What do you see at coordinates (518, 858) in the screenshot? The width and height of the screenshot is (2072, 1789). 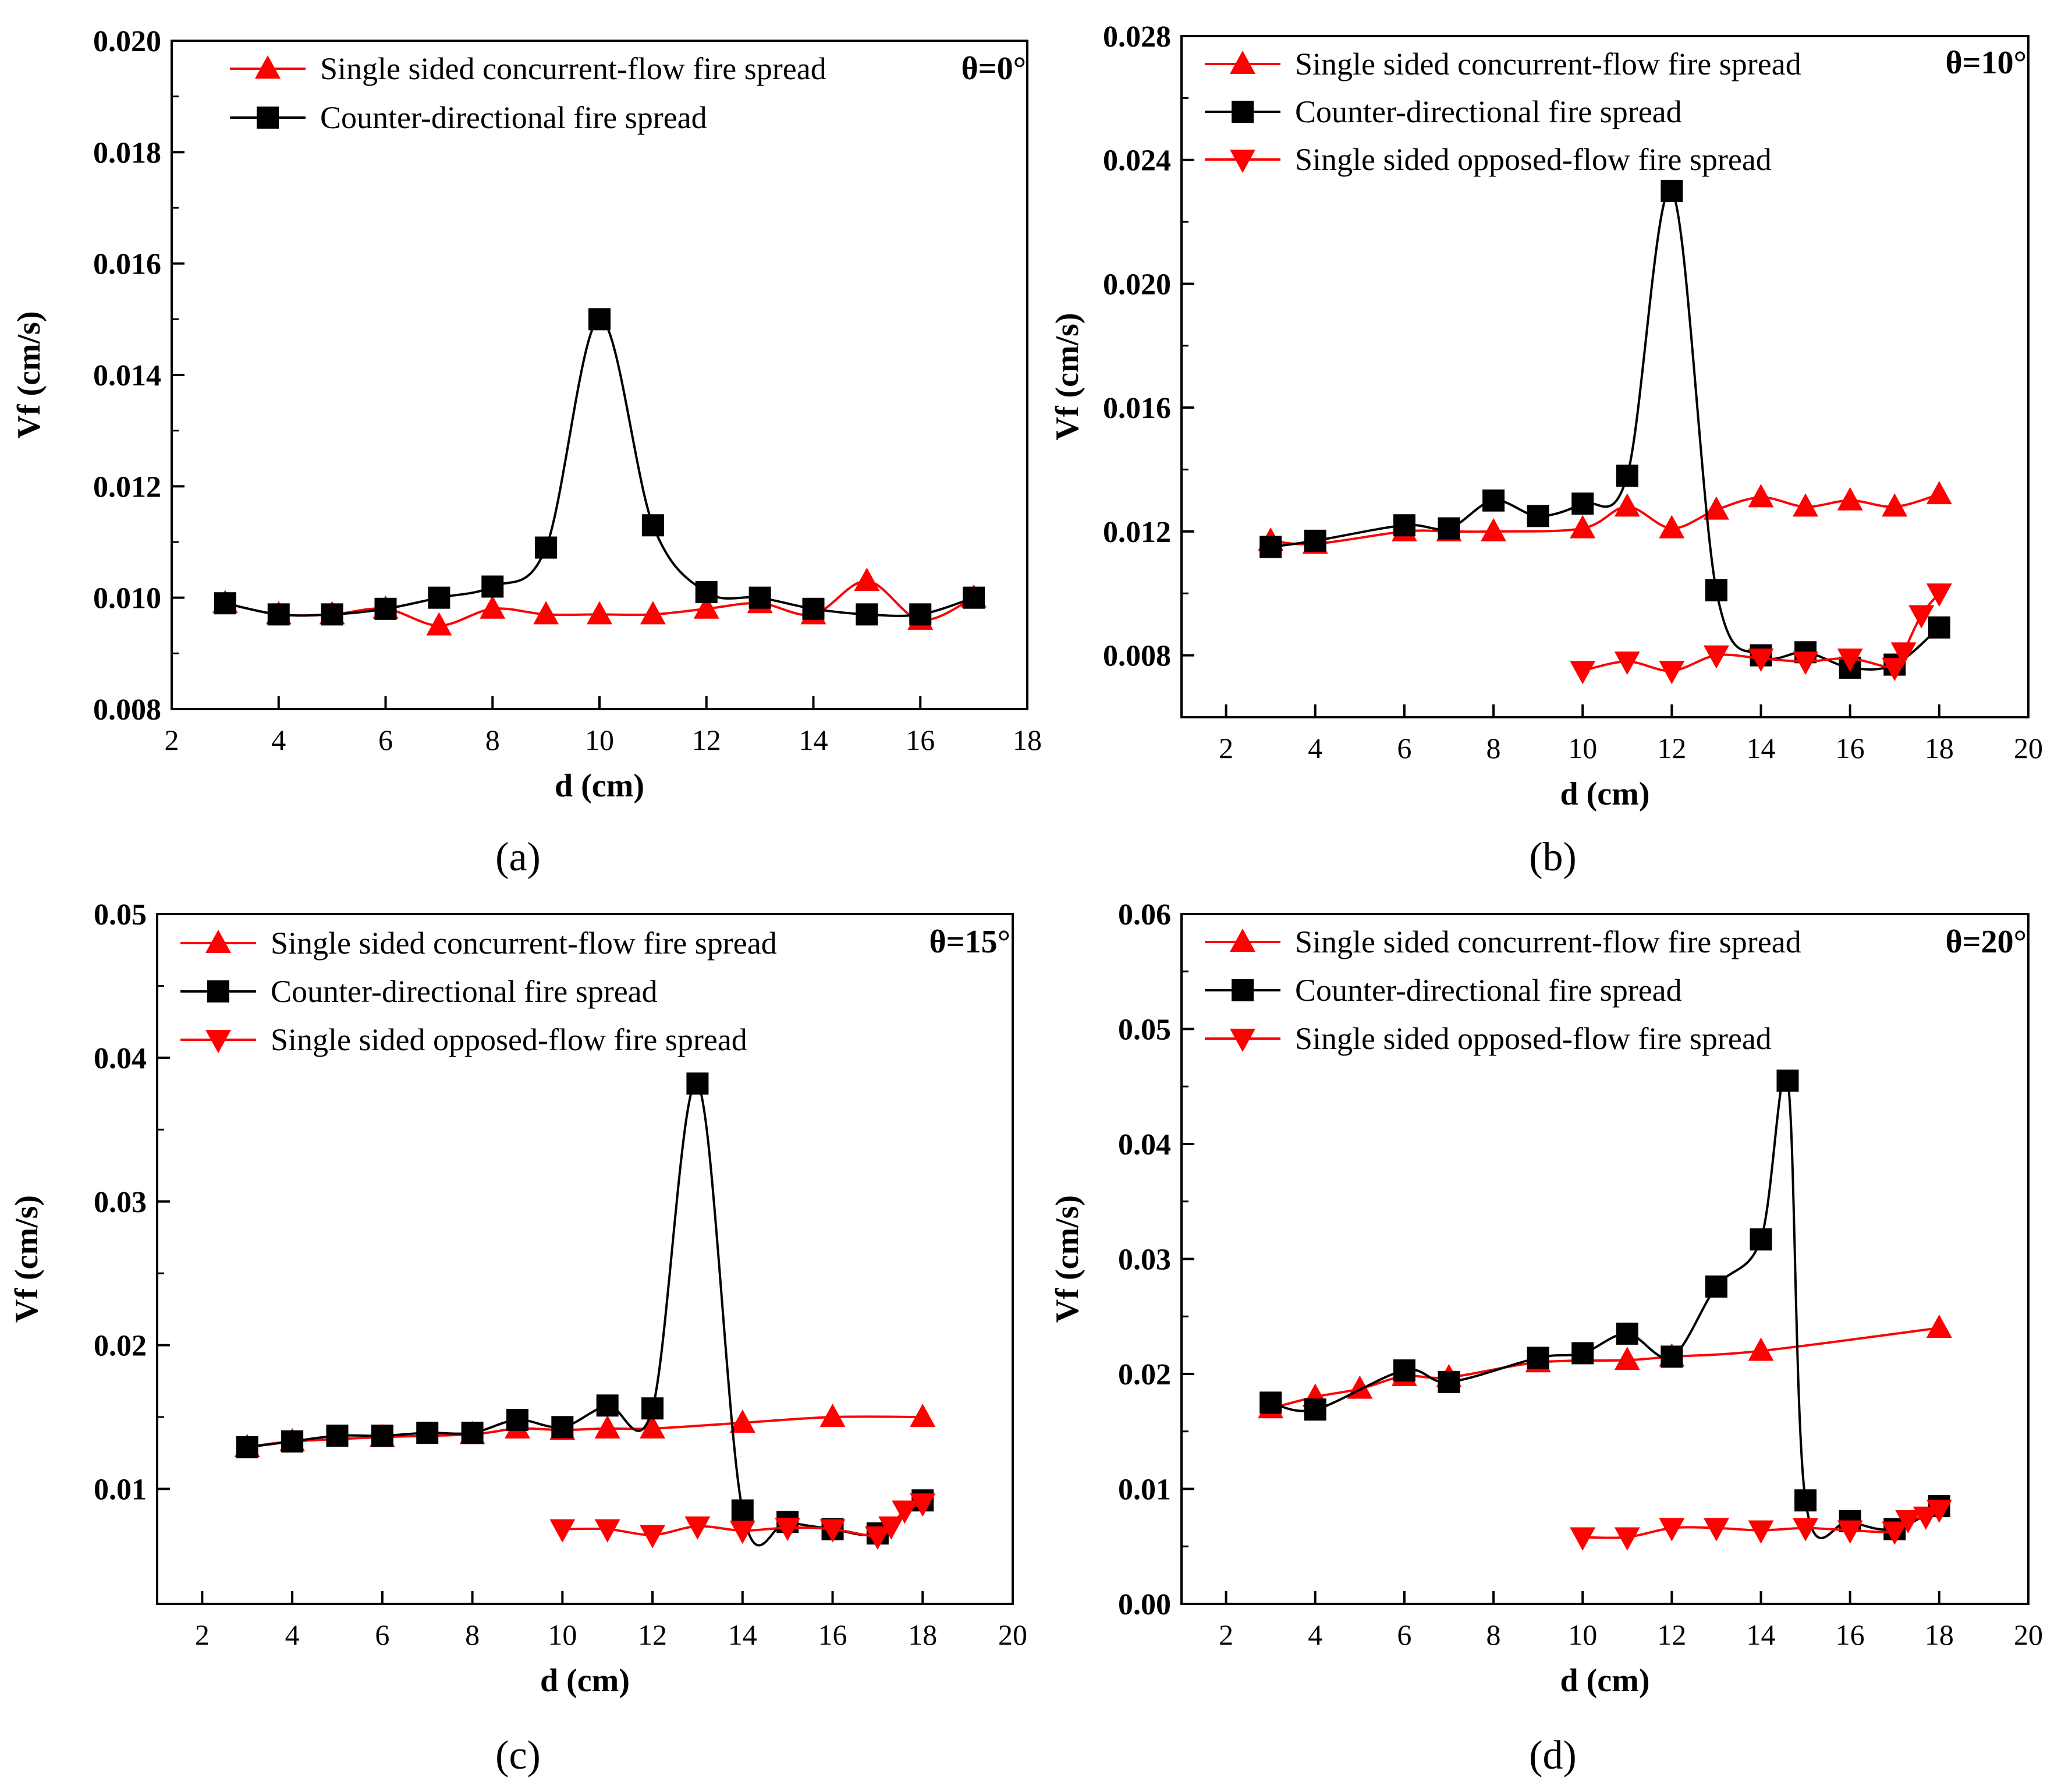 I see `panel-label: (a)` at bounding box center [518, 858].